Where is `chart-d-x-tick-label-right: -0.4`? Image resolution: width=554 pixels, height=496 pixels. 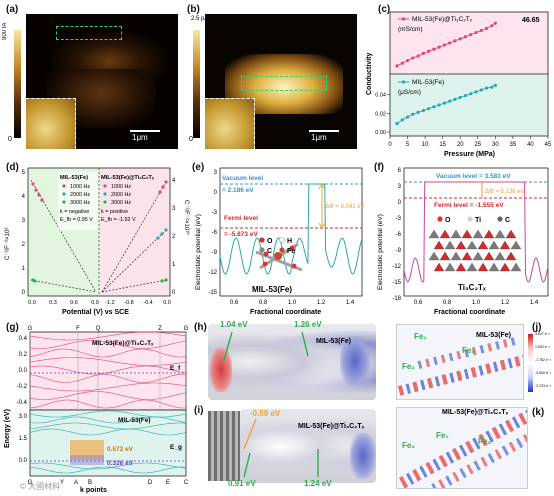 chart-d-x-tick-label-right: -0.4 is located at coordinates (147, 303).